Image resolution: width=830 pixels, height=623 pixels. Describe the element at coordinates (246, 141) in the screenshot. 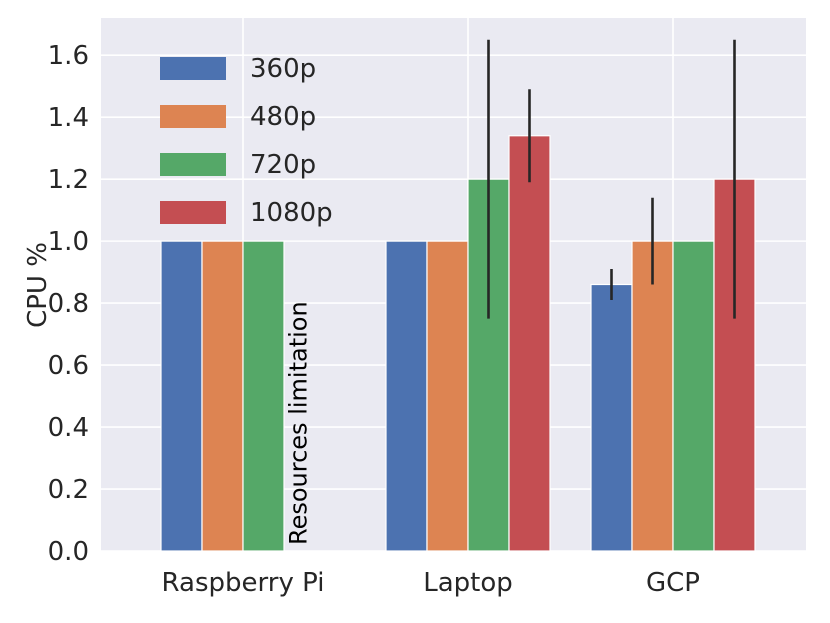

I see `legend: 360p 480p 720p 1080p` at that location.